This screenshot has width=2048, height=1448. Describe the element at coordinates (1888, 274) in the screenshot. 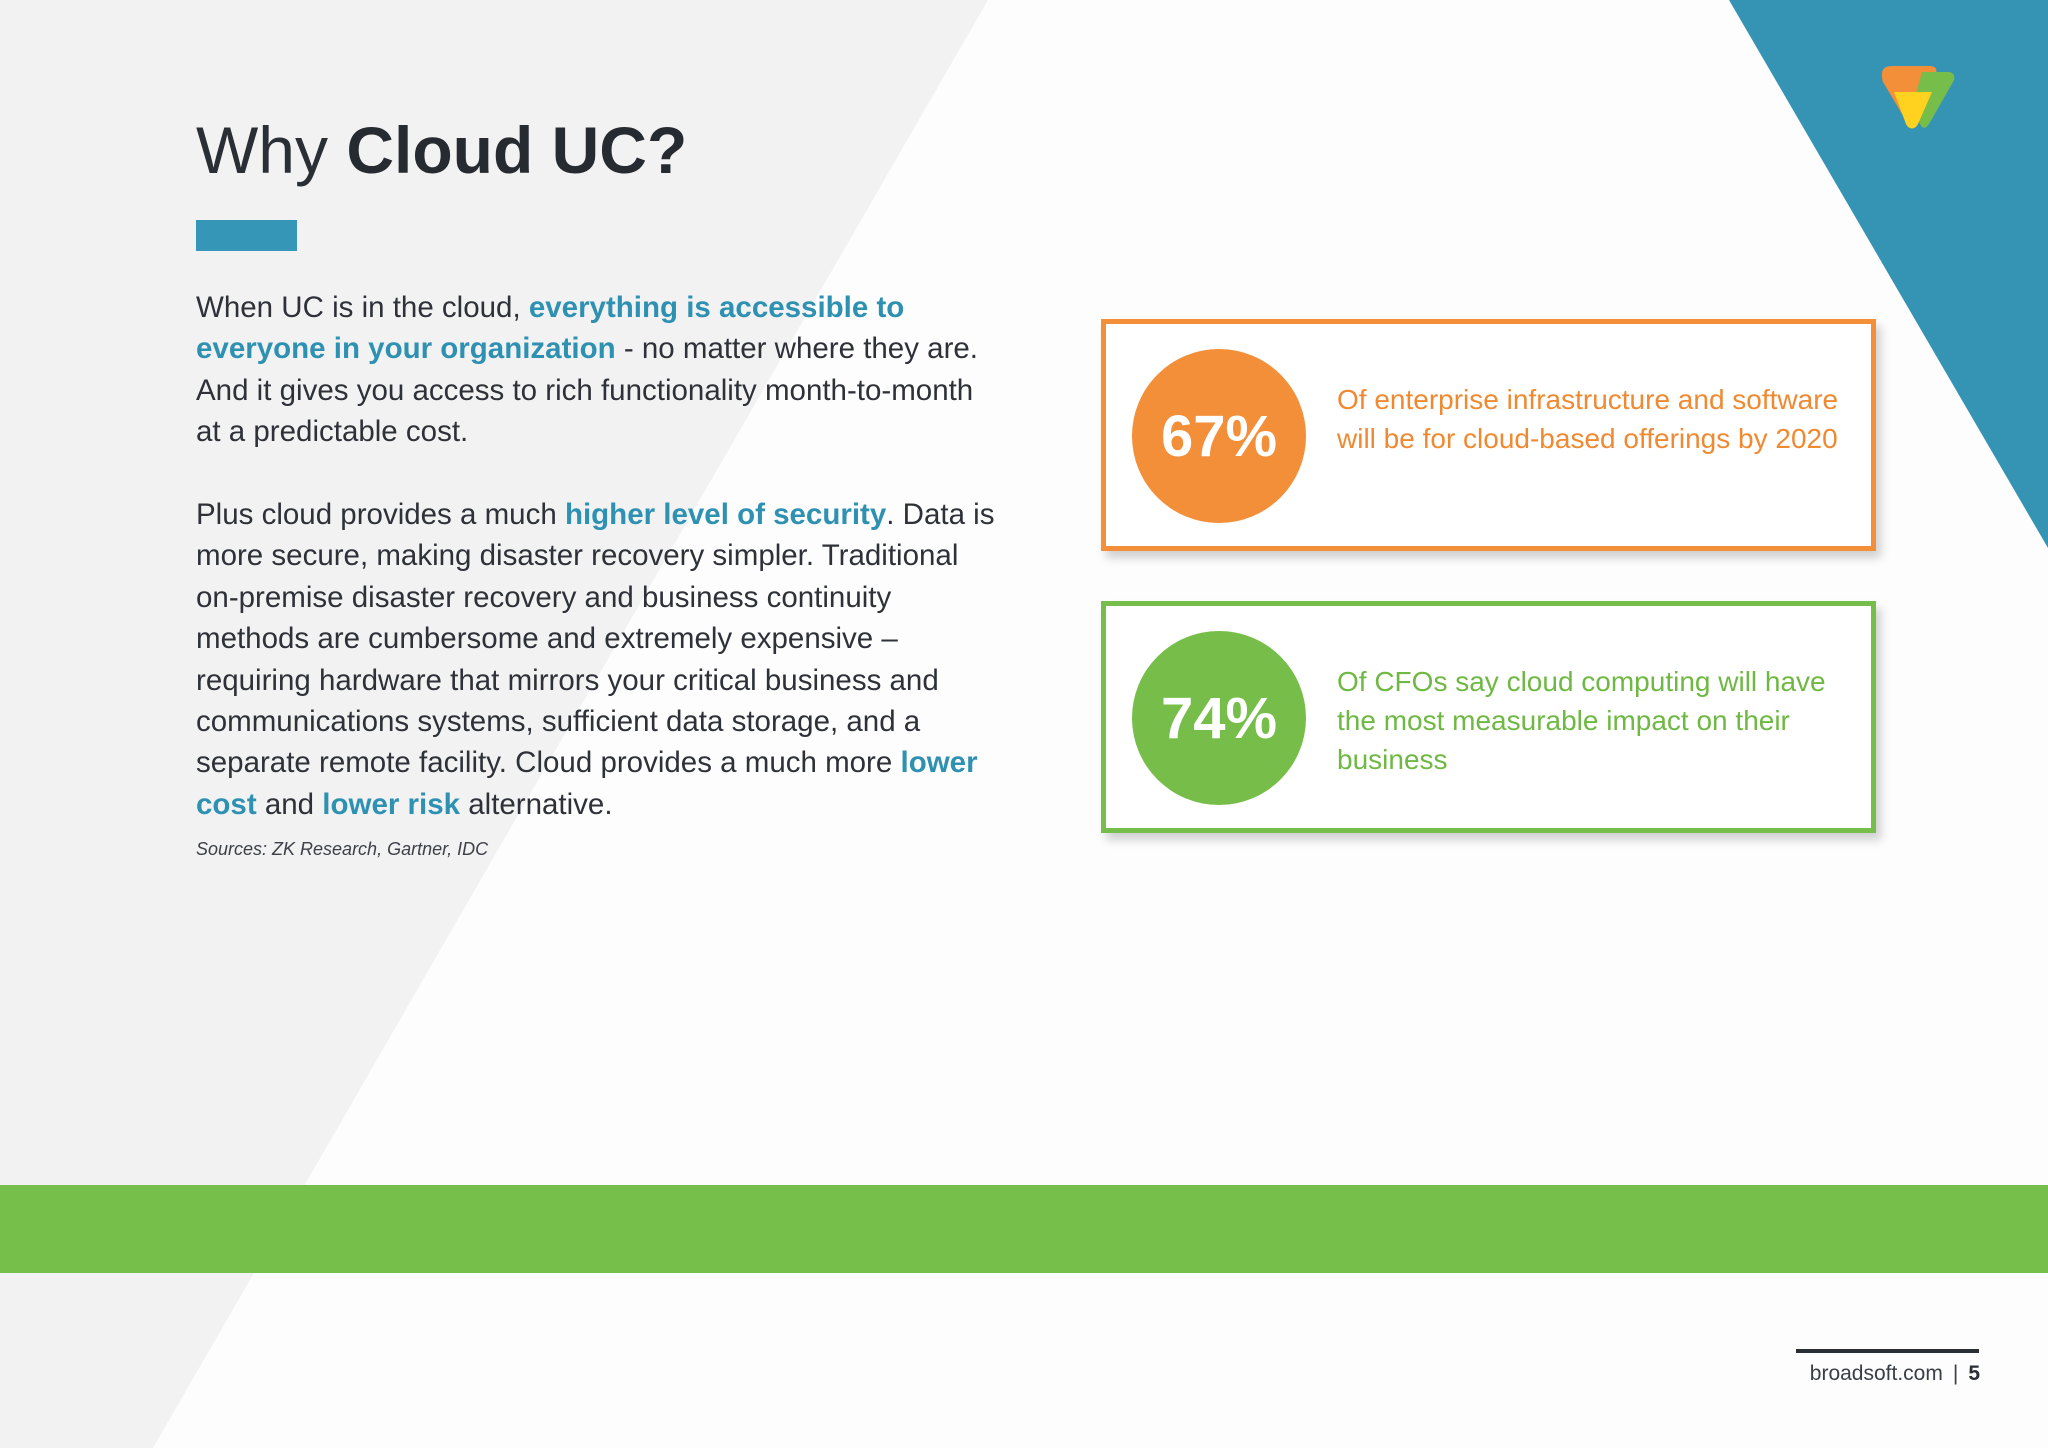

I see `corner-teal-triangle` at that location.